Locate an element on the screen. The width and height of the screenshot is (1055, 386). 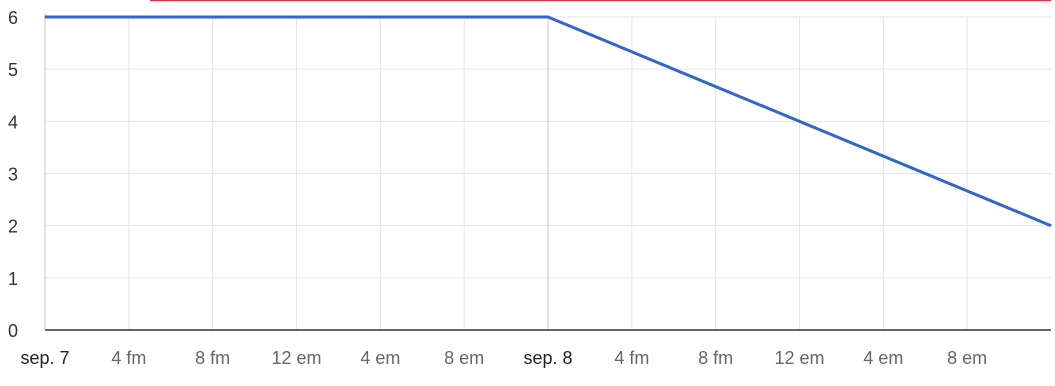
y-tick-label: 5 is located at coordinates (13, 70).